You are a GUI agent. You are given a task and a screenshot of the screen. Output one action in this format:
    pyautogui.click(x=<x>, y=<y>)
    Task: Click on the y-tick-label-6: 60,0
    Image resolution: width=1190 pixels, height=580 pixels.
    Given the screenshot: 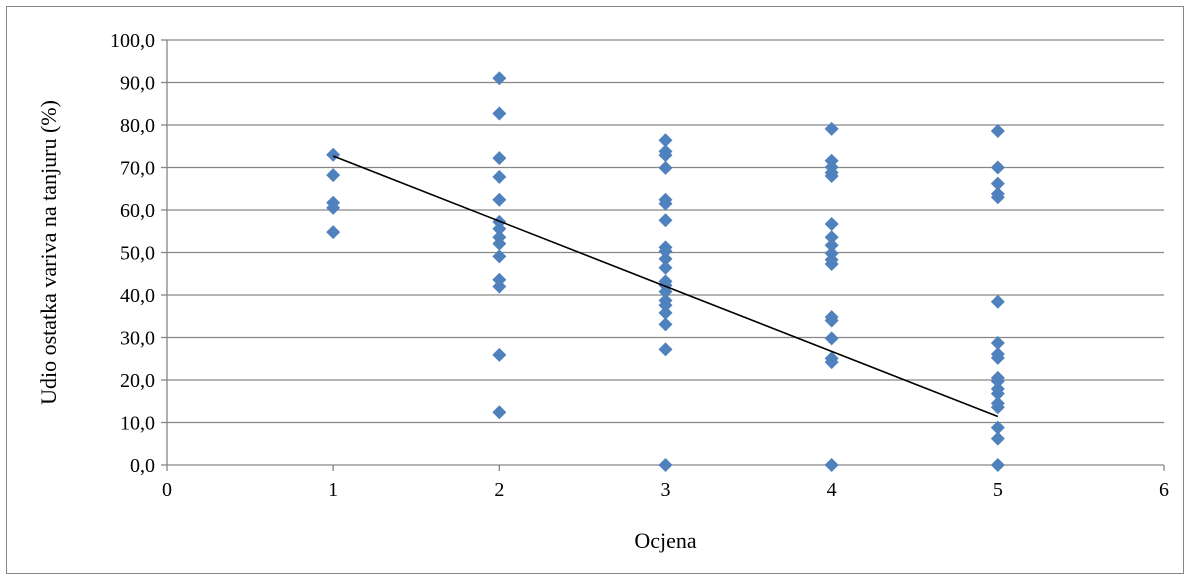 What is the action you would take?
    pyautogui.click(x=137, y=211)
    